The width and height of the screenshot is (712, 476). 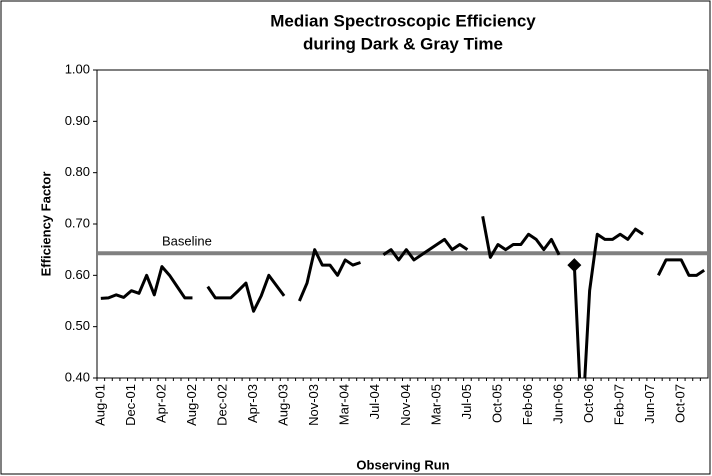 I want to click on y-tick-label: 0.40, so click(x=77, y=376).